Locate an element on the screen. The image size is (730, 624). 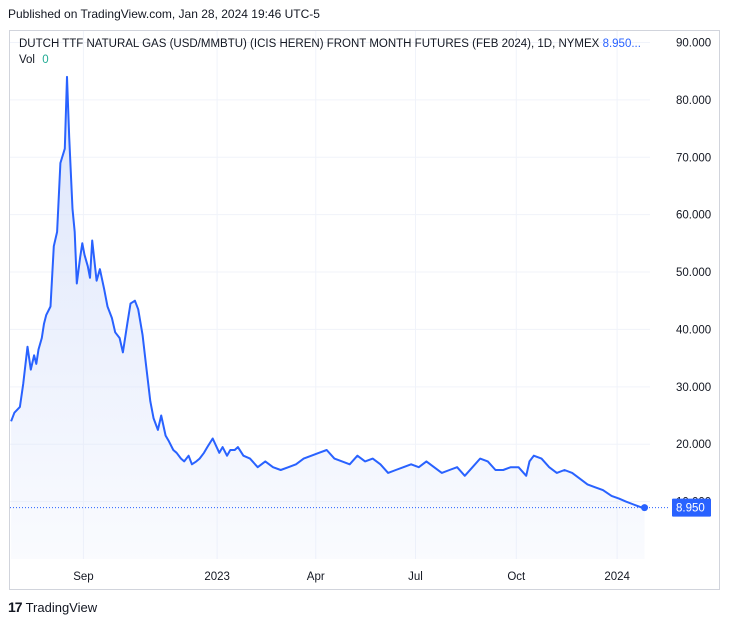
tradingview-footer: 17 TradingView is located at coordinates (52, 607).